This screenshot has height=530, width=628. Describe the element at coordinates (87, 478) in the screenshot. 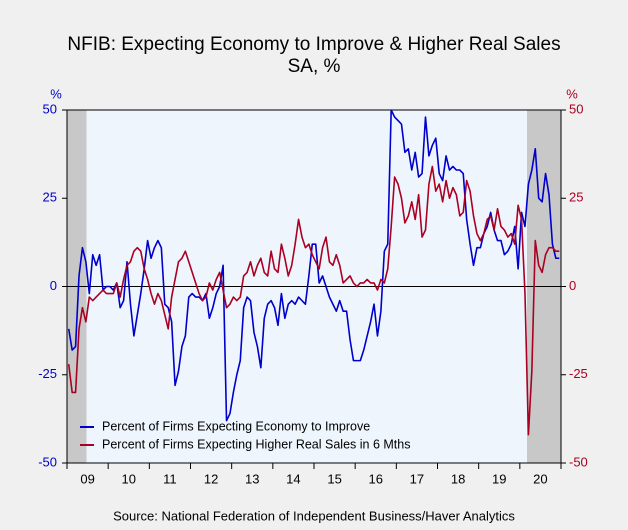

I see `x-tick-label: 09` at that location.